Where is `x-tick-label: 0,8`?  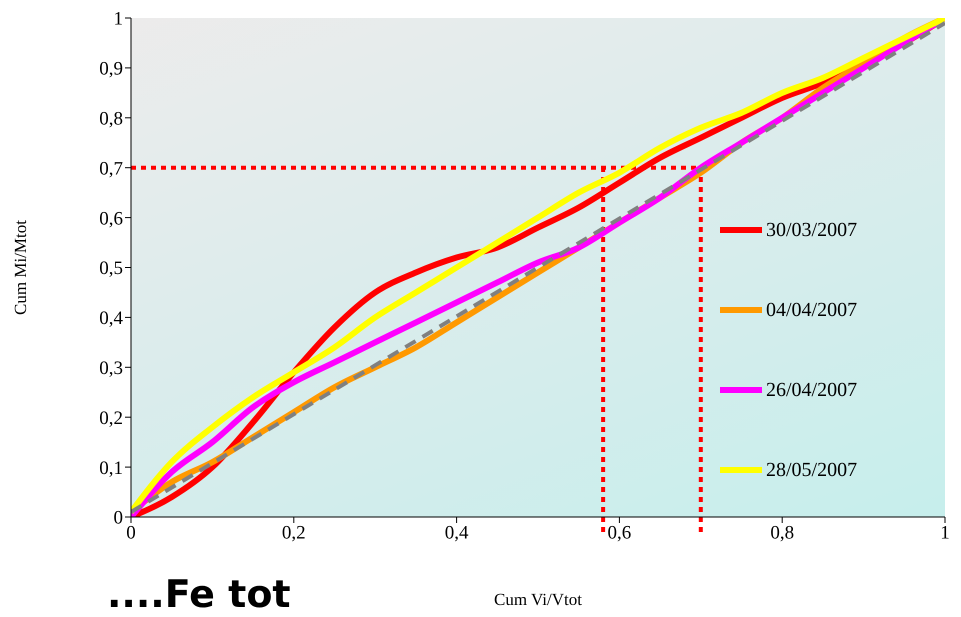
x-tick-label: 0,8 is located at coordinates (782, 533).